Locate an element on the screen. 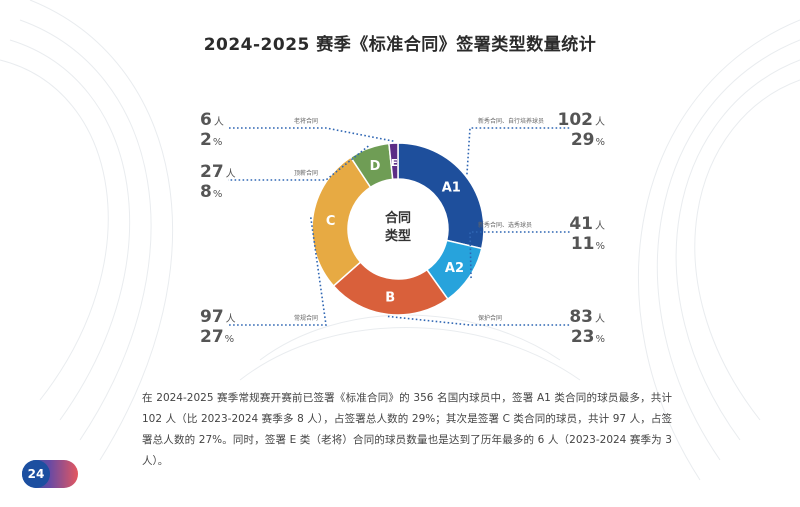 This screenshot has height=507, width=800. callout-count-b: 83 人 is located at coordinates (587, 317).